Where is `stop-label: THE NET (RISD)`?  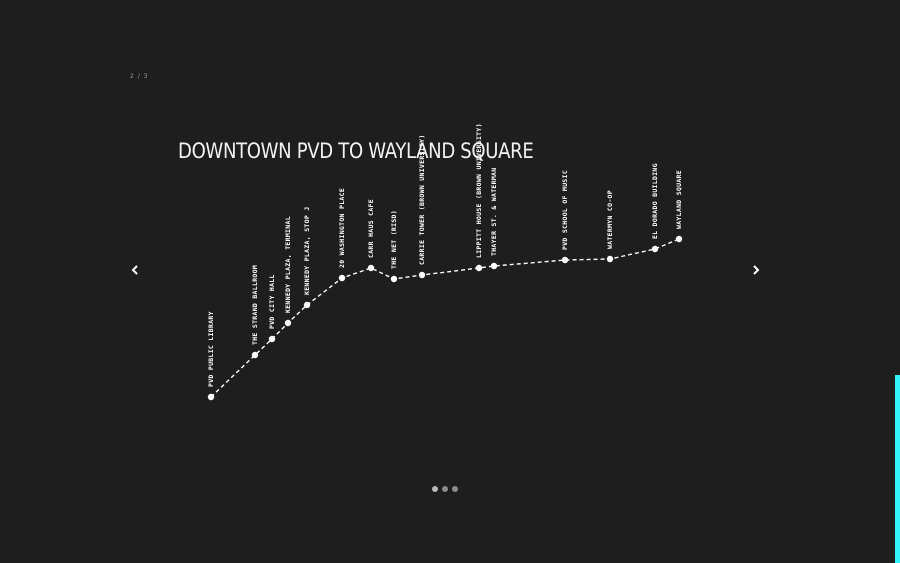 stop-label: THE NET (RISD) is located at coordinates (394, 239).